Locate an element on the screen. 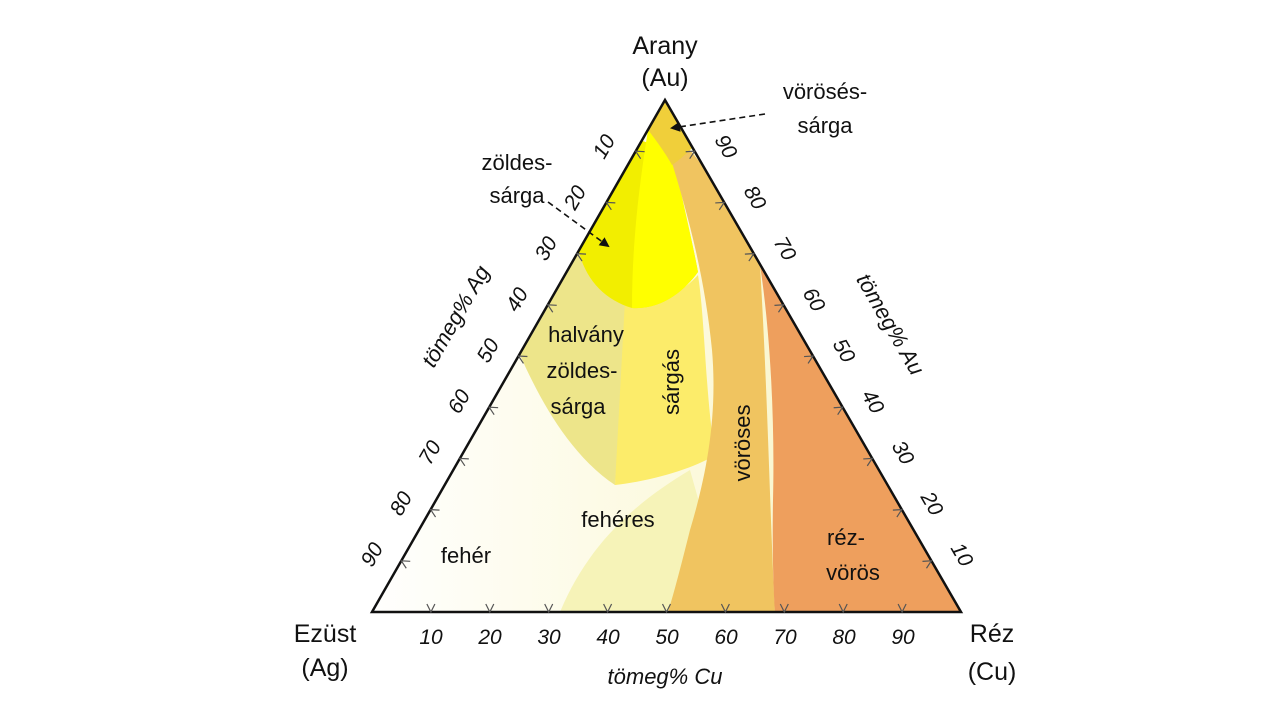 The height and width of the screenshot is (720, 1280). bottom-tick-label: 40 is located at coordinates (608, 637).